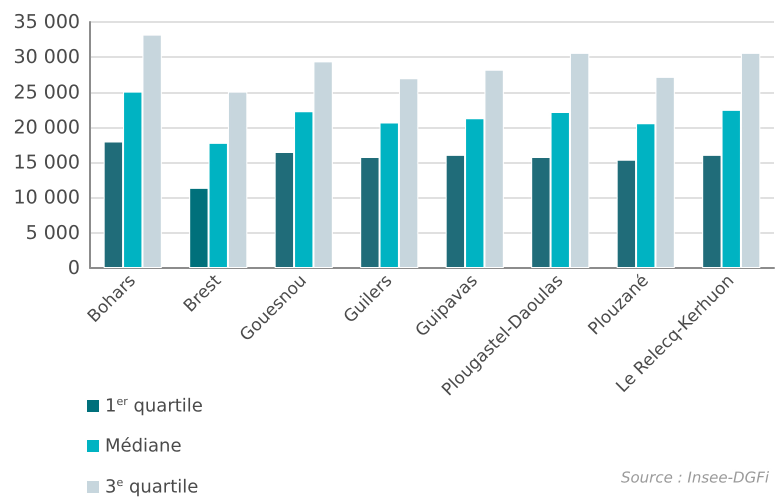  What do you see at coordinates (47, 92) in the screenshot?
I see `y-tick-label: 25 000` at bounding box center [47, 92].